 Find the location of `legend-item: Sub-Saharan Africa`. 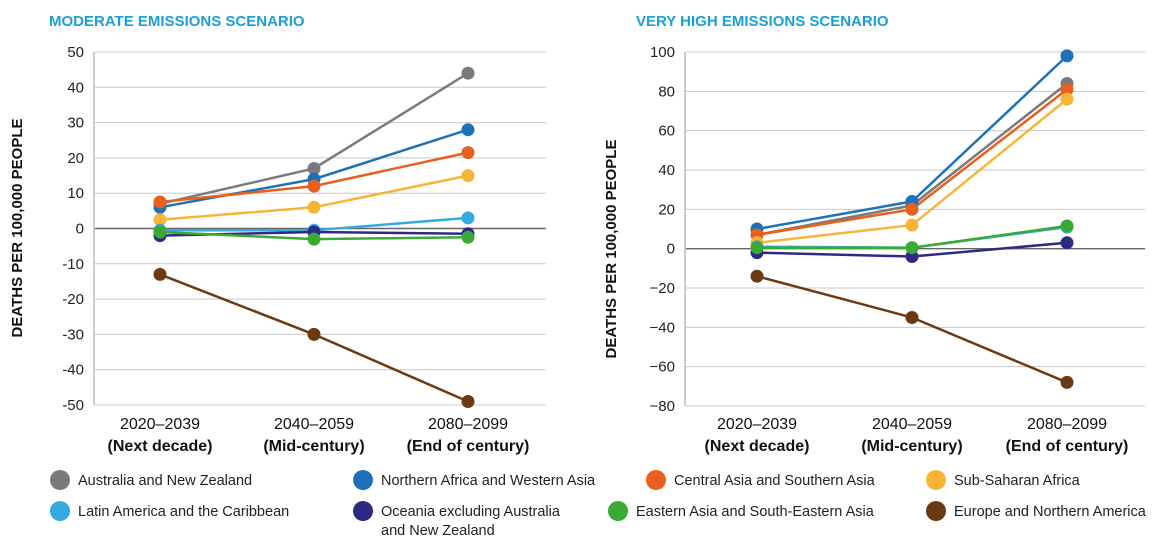

legend-item: Sub-Saharan Africa is located at coordinates (1003, 480).